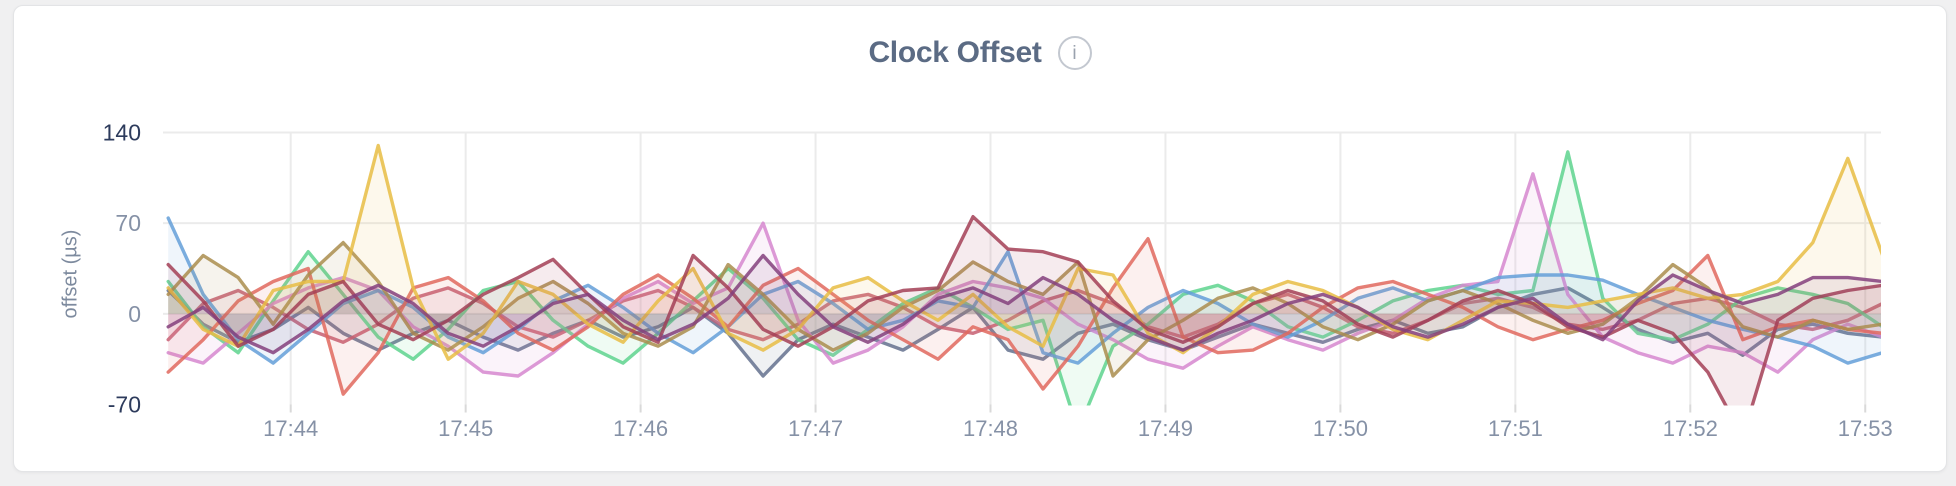 The height and width of the screenshot is (486, 1956). What do you see at coordinates (122, 133) in the screenshot?
I see `y-tick-label: 140` at bounding box center [122, 133].